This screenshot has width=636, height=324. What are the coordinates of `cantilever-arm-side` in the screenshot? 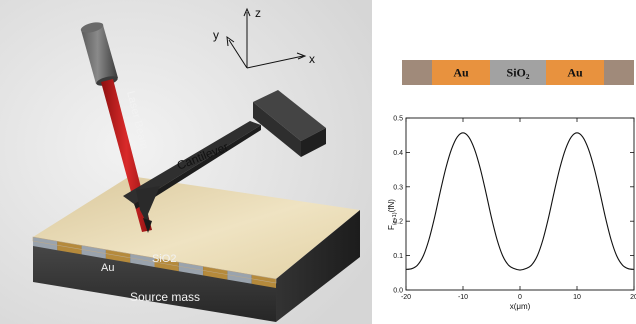 It's located at (197, 167).